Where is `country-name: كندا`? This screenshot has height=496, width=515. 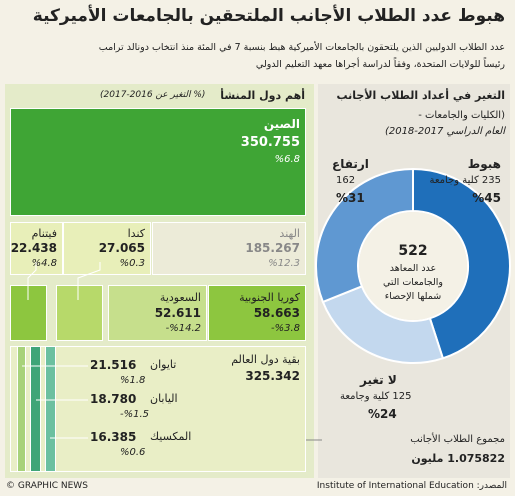 country-name: كندا is located at coordinates (136, 233).